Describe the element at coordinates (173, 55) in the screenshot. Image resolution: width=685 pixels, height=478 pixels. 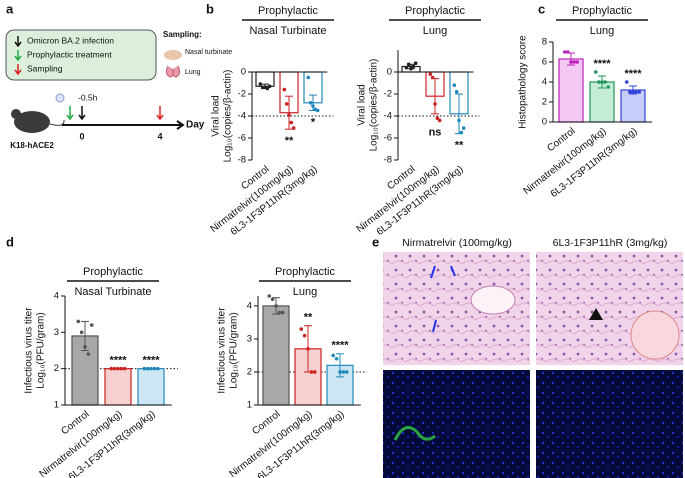
I see `nasal-icon` at that location.